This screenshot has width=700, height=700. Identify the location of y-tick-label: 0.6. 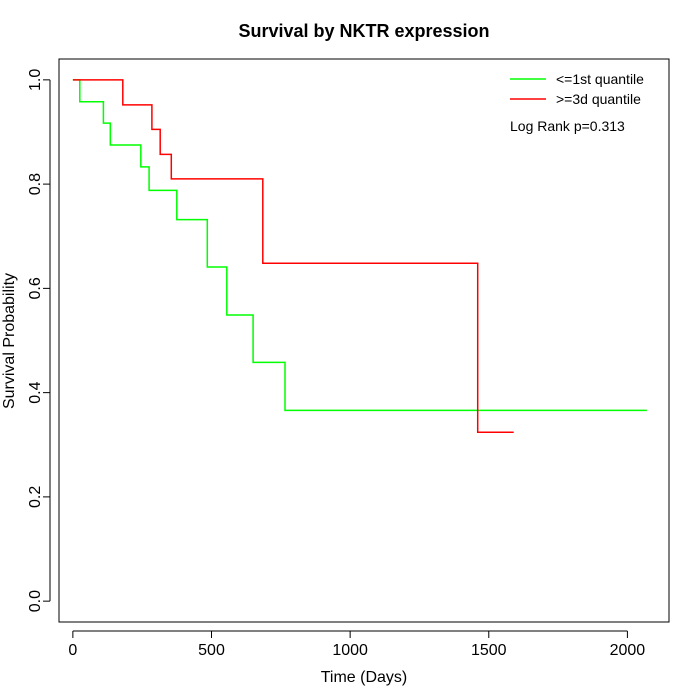
(35, 288).